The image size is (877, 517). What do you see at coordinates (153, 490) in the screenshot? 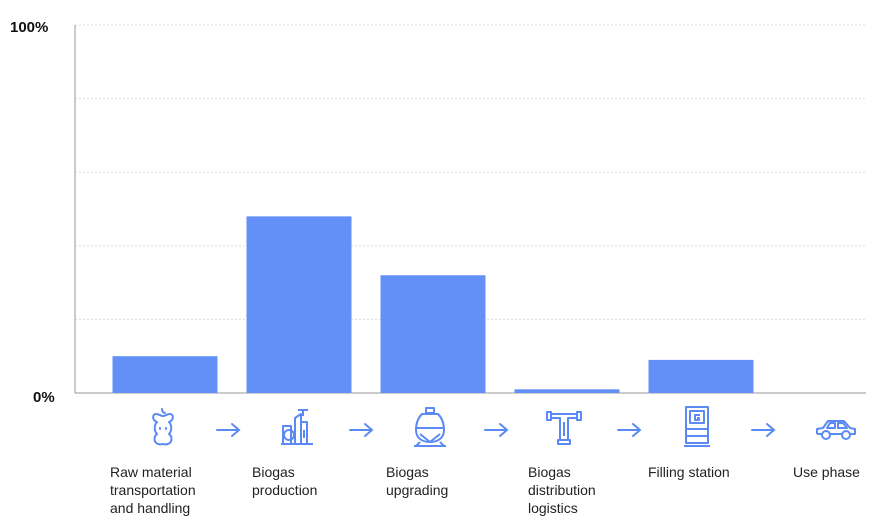
I see `category-label: Raw material transportation and handling` at bounding box center [153, 490].